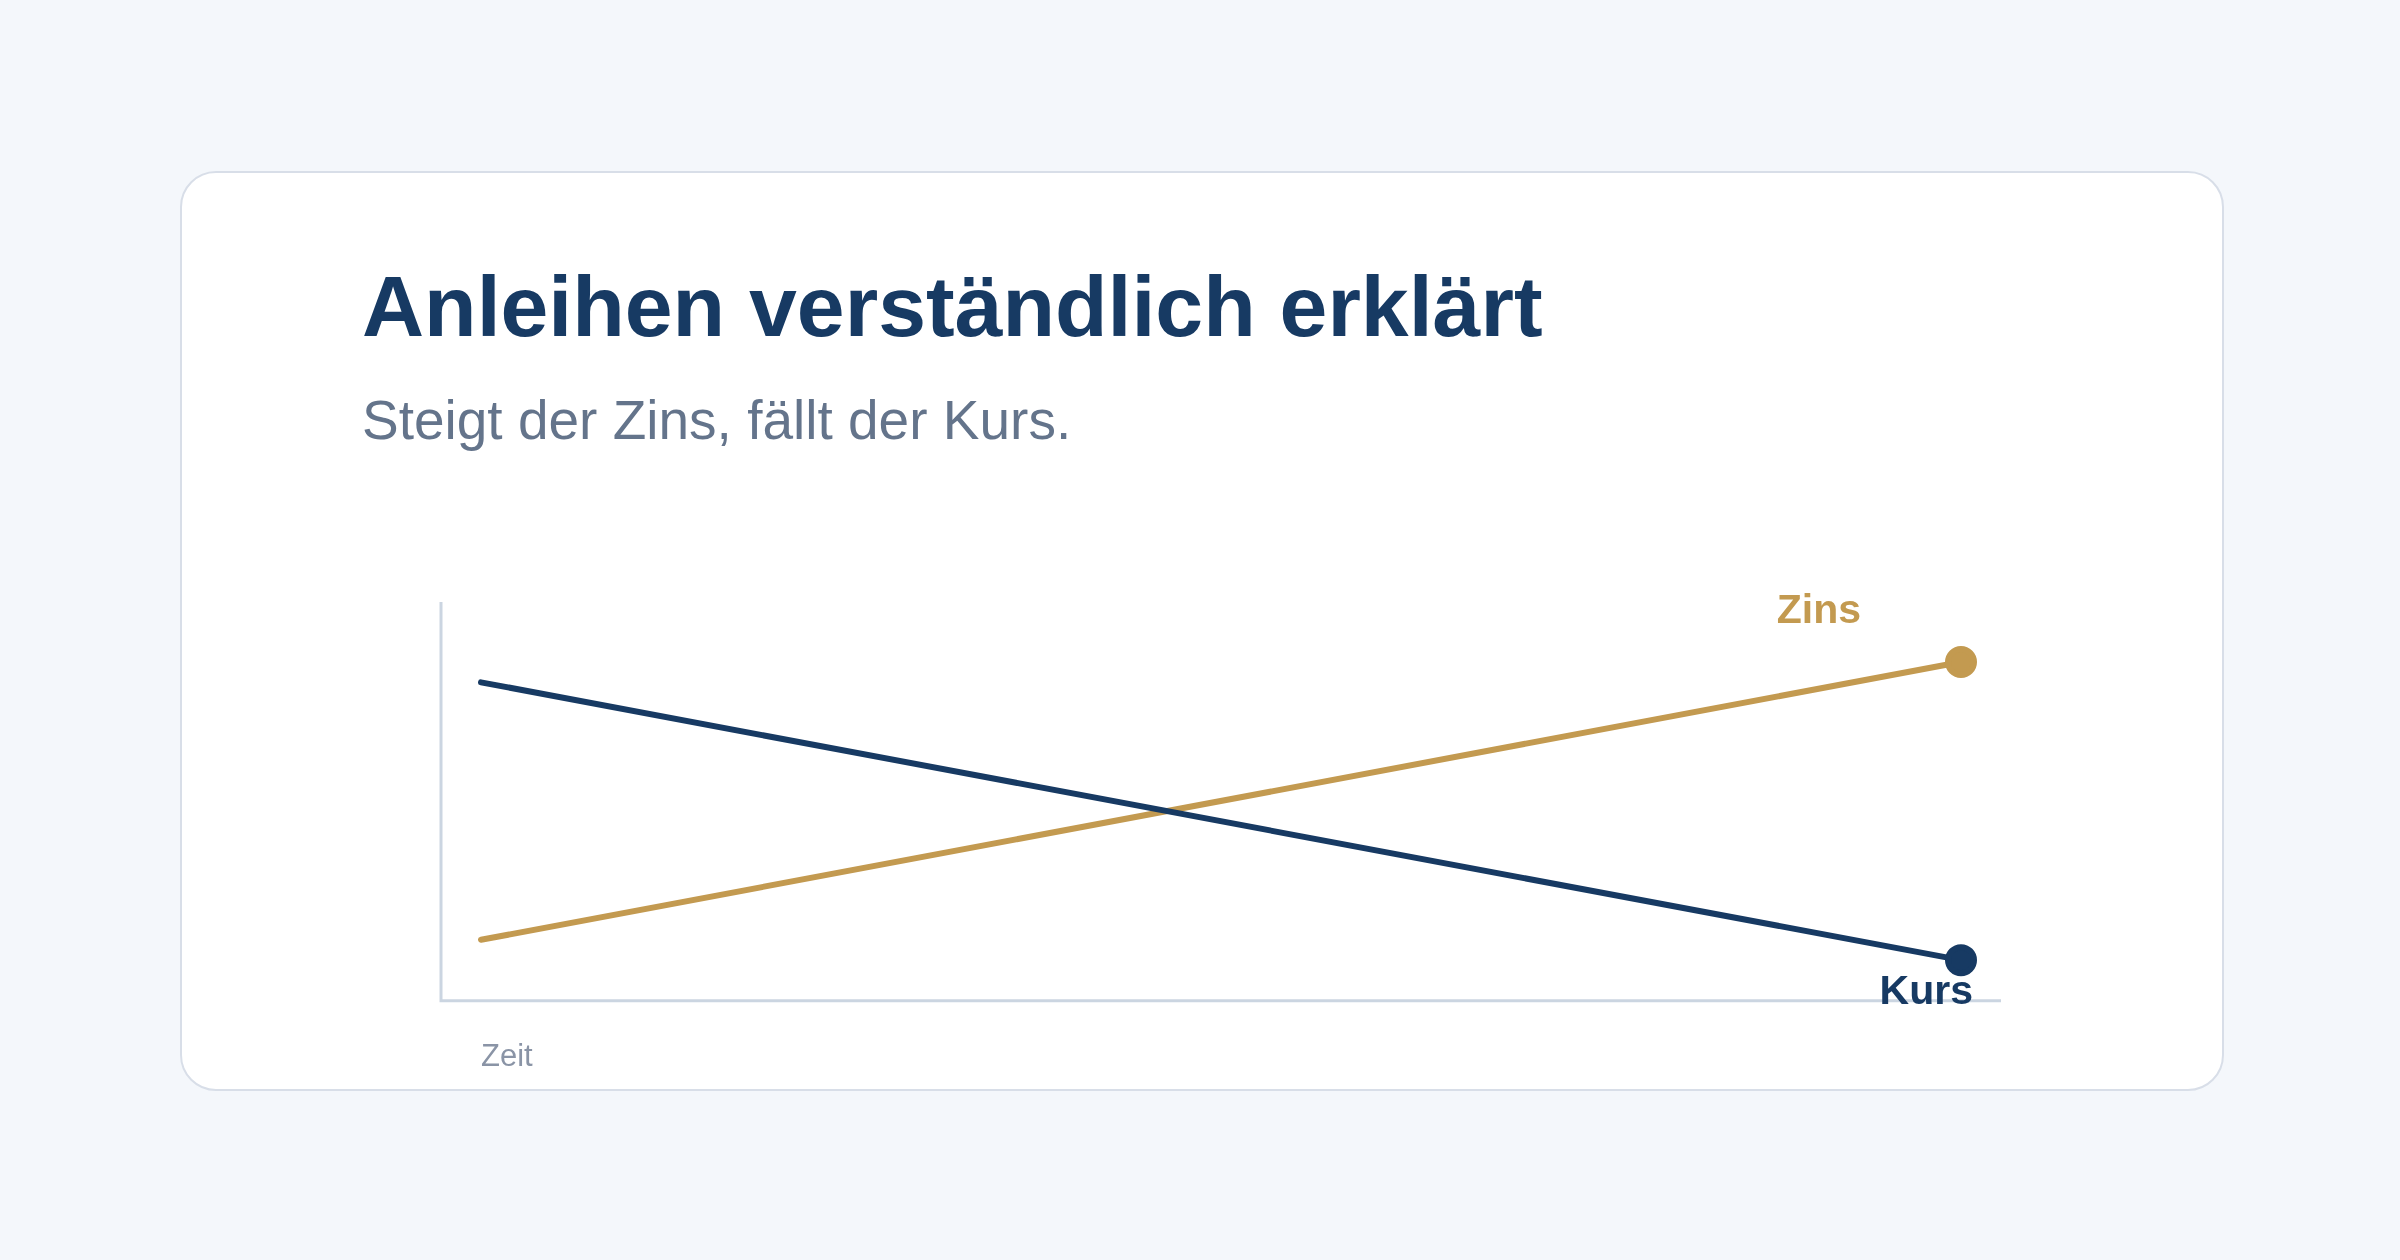 The width and height of the screenshot is (2400, 1260). What do you see at coordinates (507, 1055) in the screenshot?
I see `x-axis-title: Zeit` at bounding box center [507, 1055].